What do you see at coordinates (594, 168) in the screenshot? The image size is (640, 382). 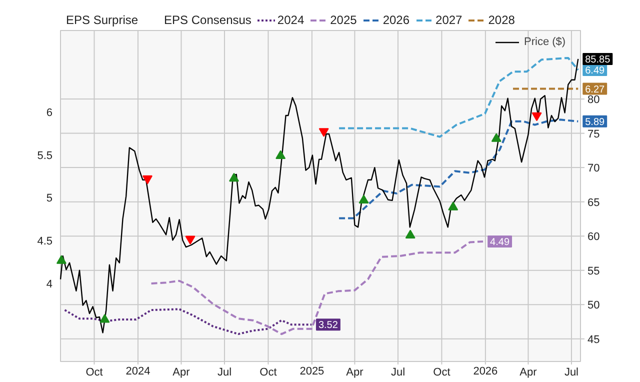 I see `y2-tick-label: 70` at bounding box center [594, 168].